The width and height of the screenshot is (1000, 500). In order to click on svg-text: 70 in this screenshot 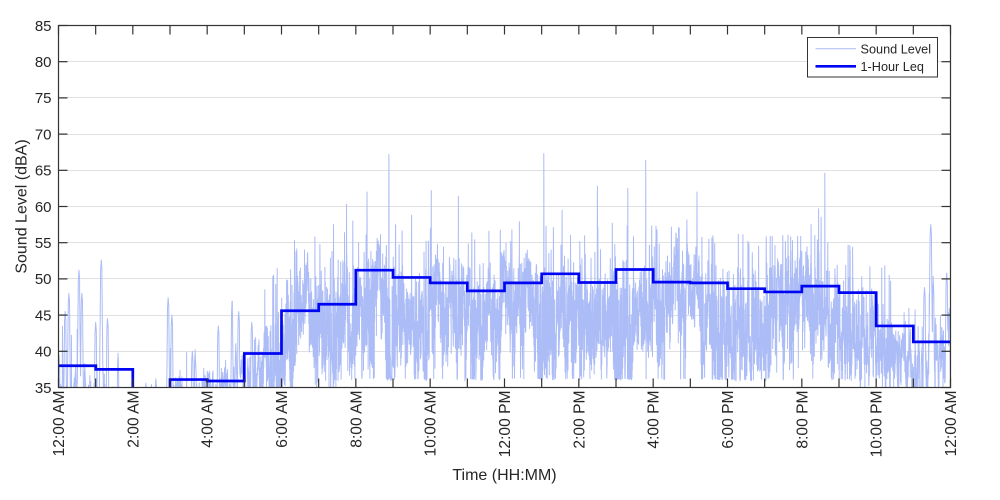, I will do `click(43, 134)`.